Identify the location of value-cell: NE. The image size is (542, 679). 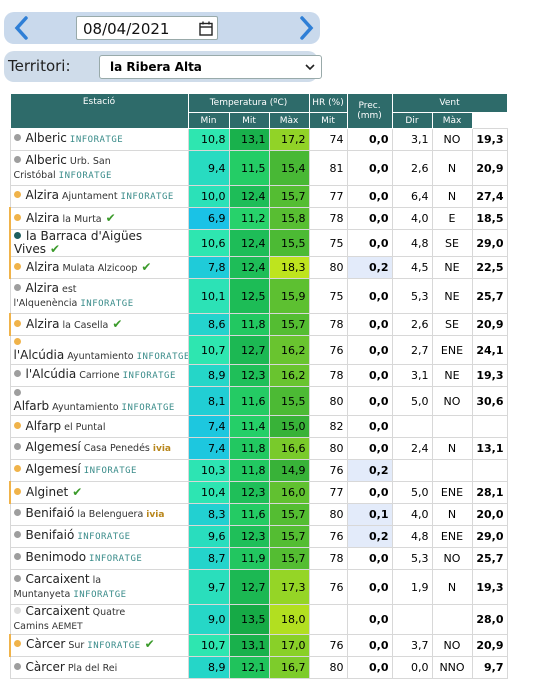
(452, 296).